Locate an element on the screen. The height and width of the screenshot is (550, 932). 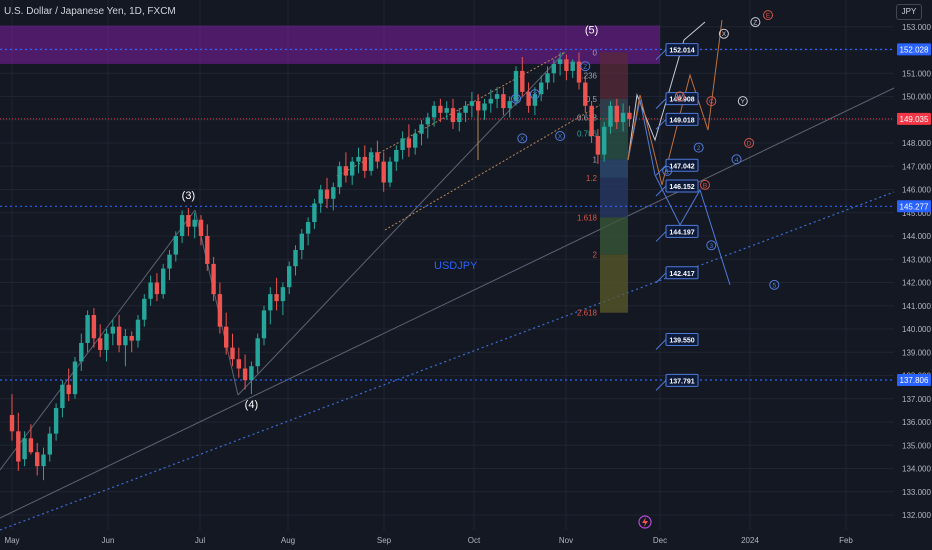
projection-blue is located at coordinates (679, 192).